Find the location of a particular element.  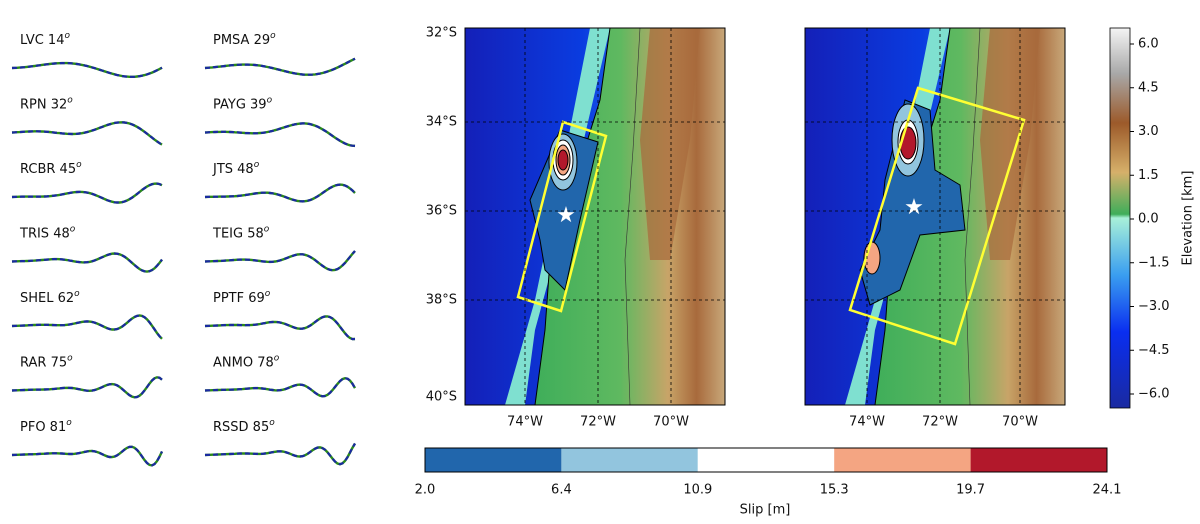

station-label: PAYG 39o is located at coordinates (243, 103).